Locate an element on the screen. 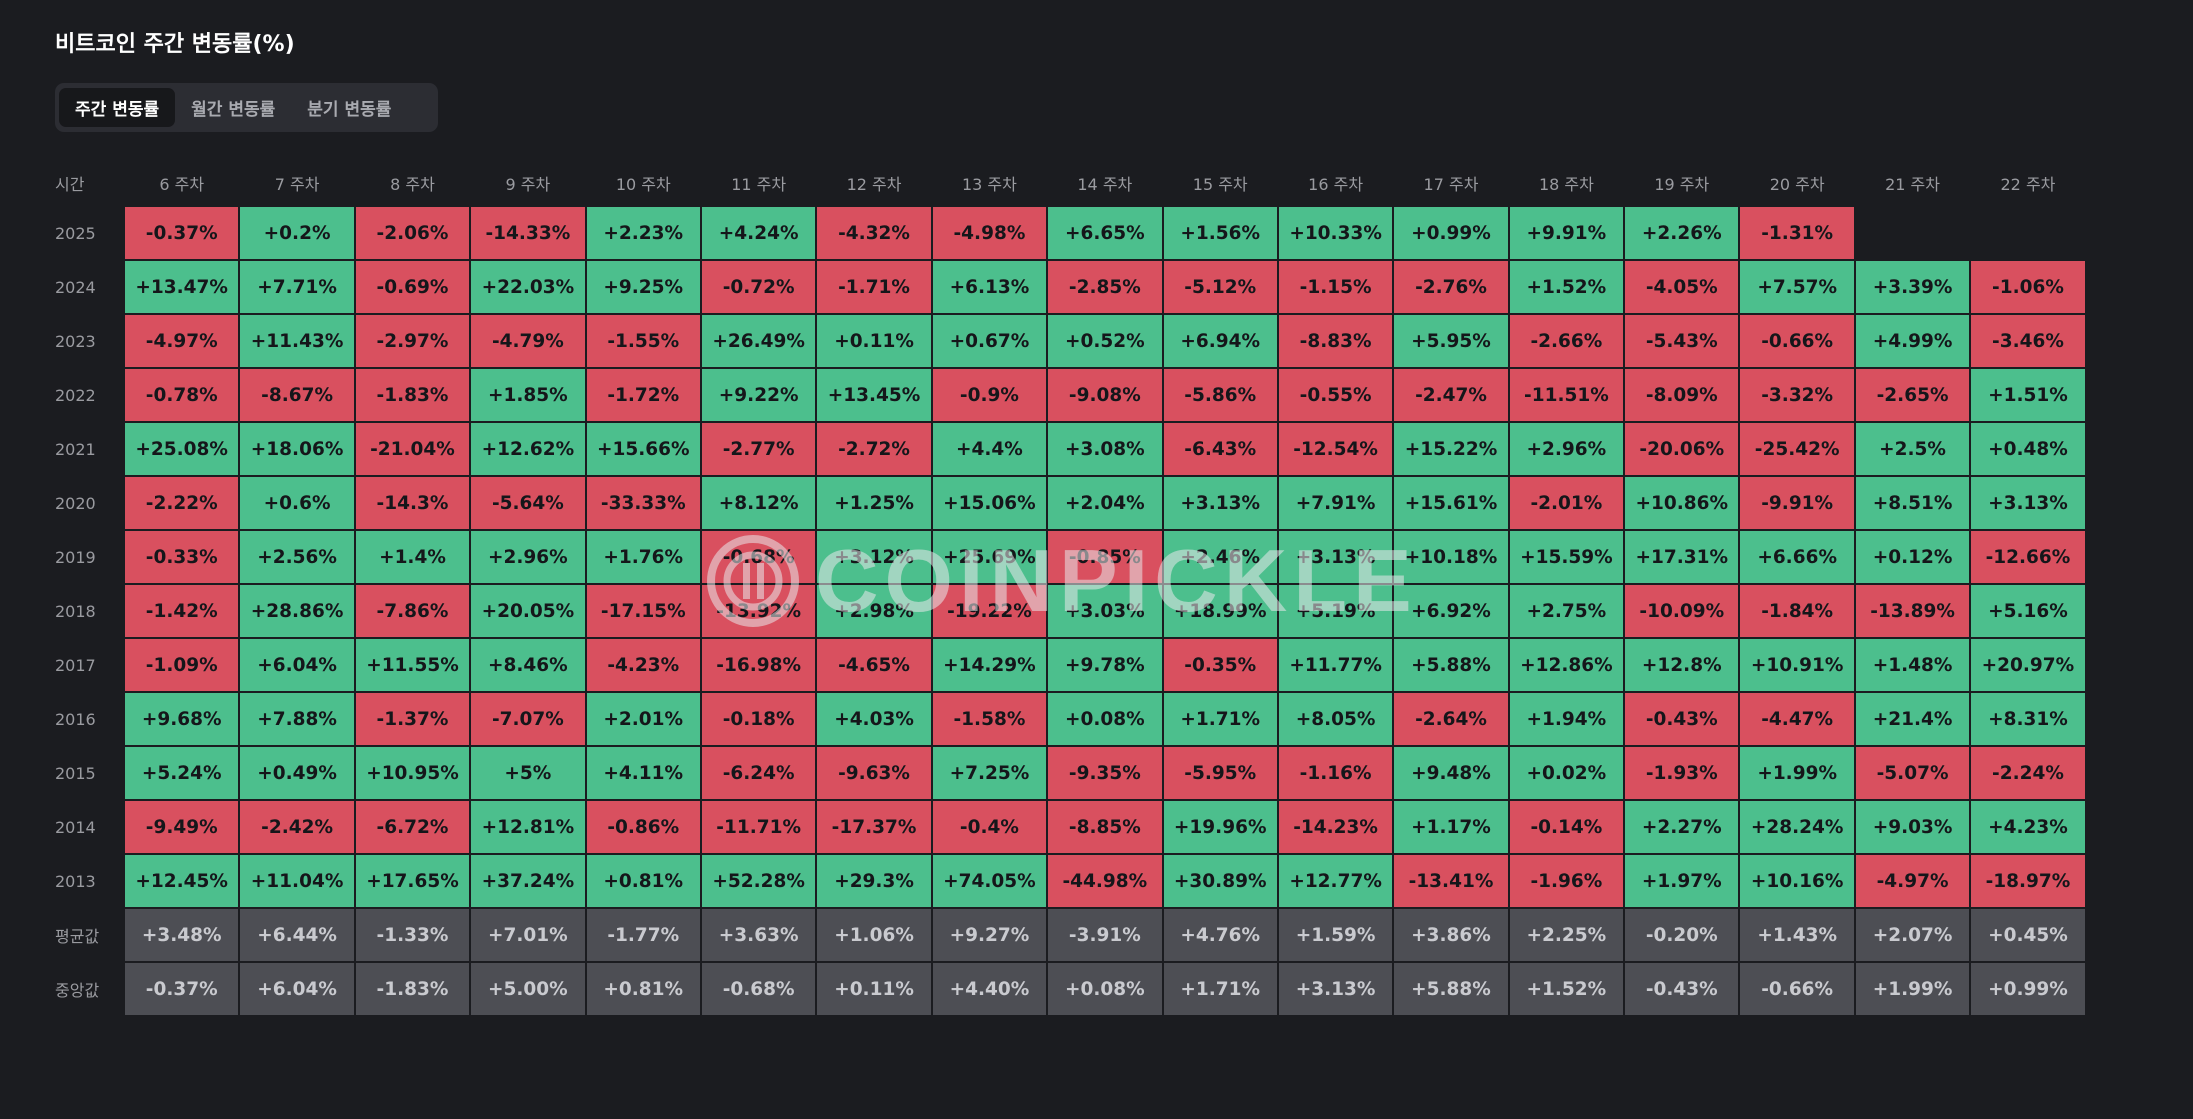  return-cell: +12.45% is located at coordinates (182, 881).